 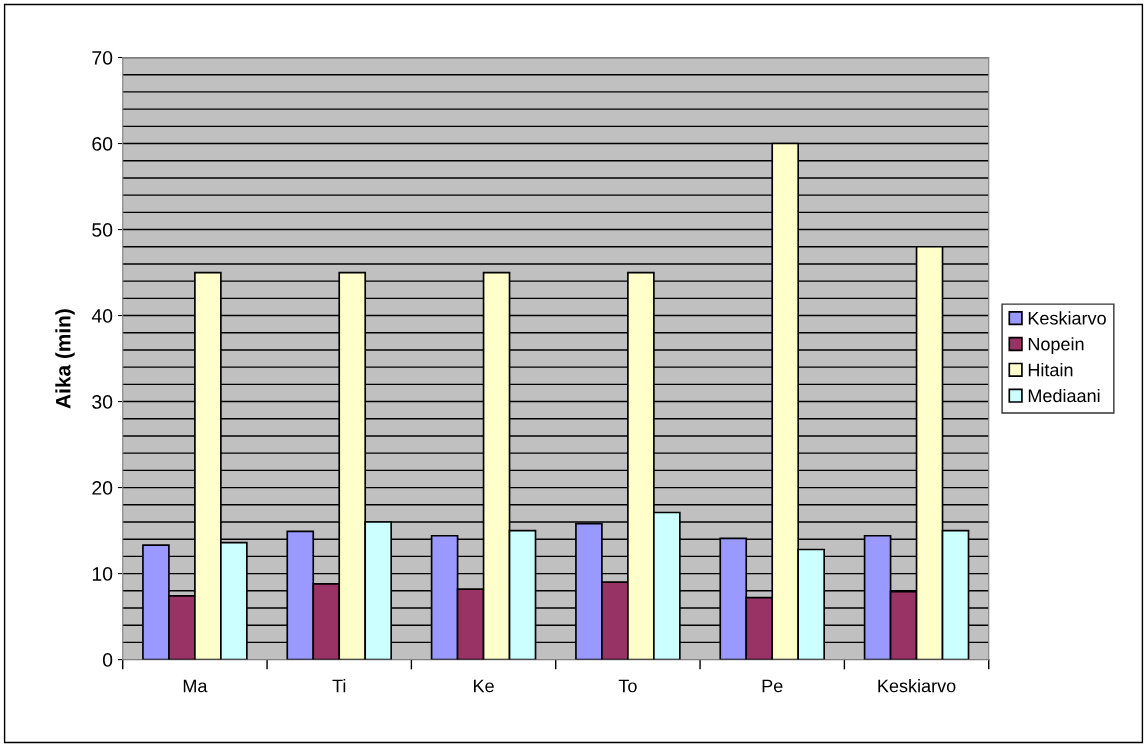 I want to click on y-tick-label: 0, so click(x=107, y=660).